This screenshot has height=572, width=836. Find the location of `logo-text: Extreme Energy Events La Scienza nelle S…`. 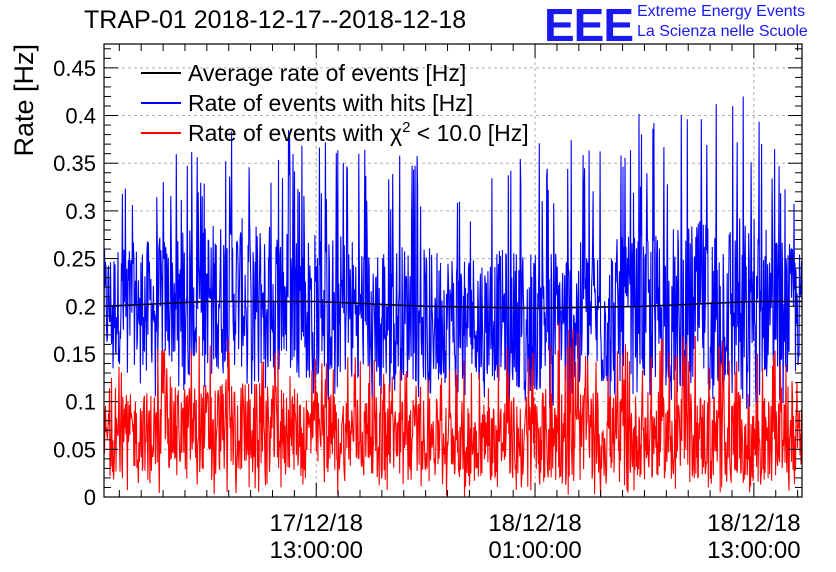

logo-text: Extreme Energy Events La Scienza nelle S… is located at coordinates (722, 22).